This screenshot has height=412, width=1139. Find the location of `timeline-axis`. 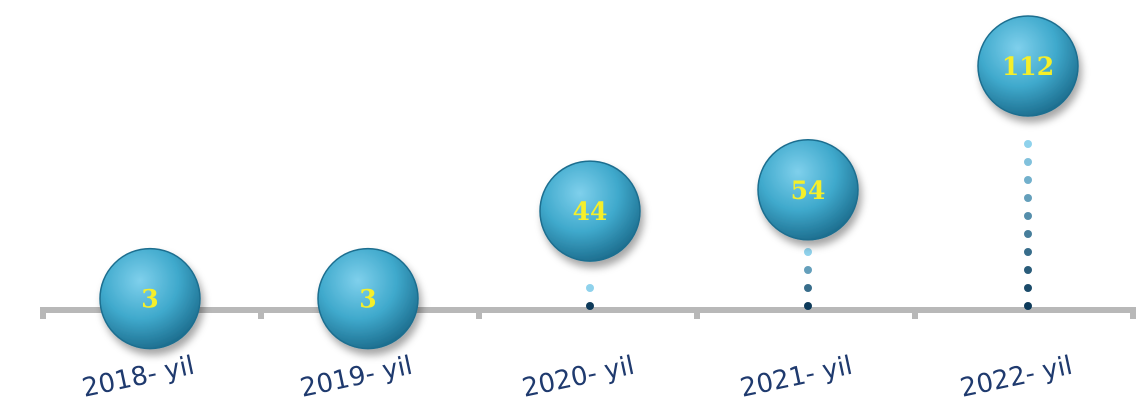

timeline-axis is located at coordinates (588, 313).